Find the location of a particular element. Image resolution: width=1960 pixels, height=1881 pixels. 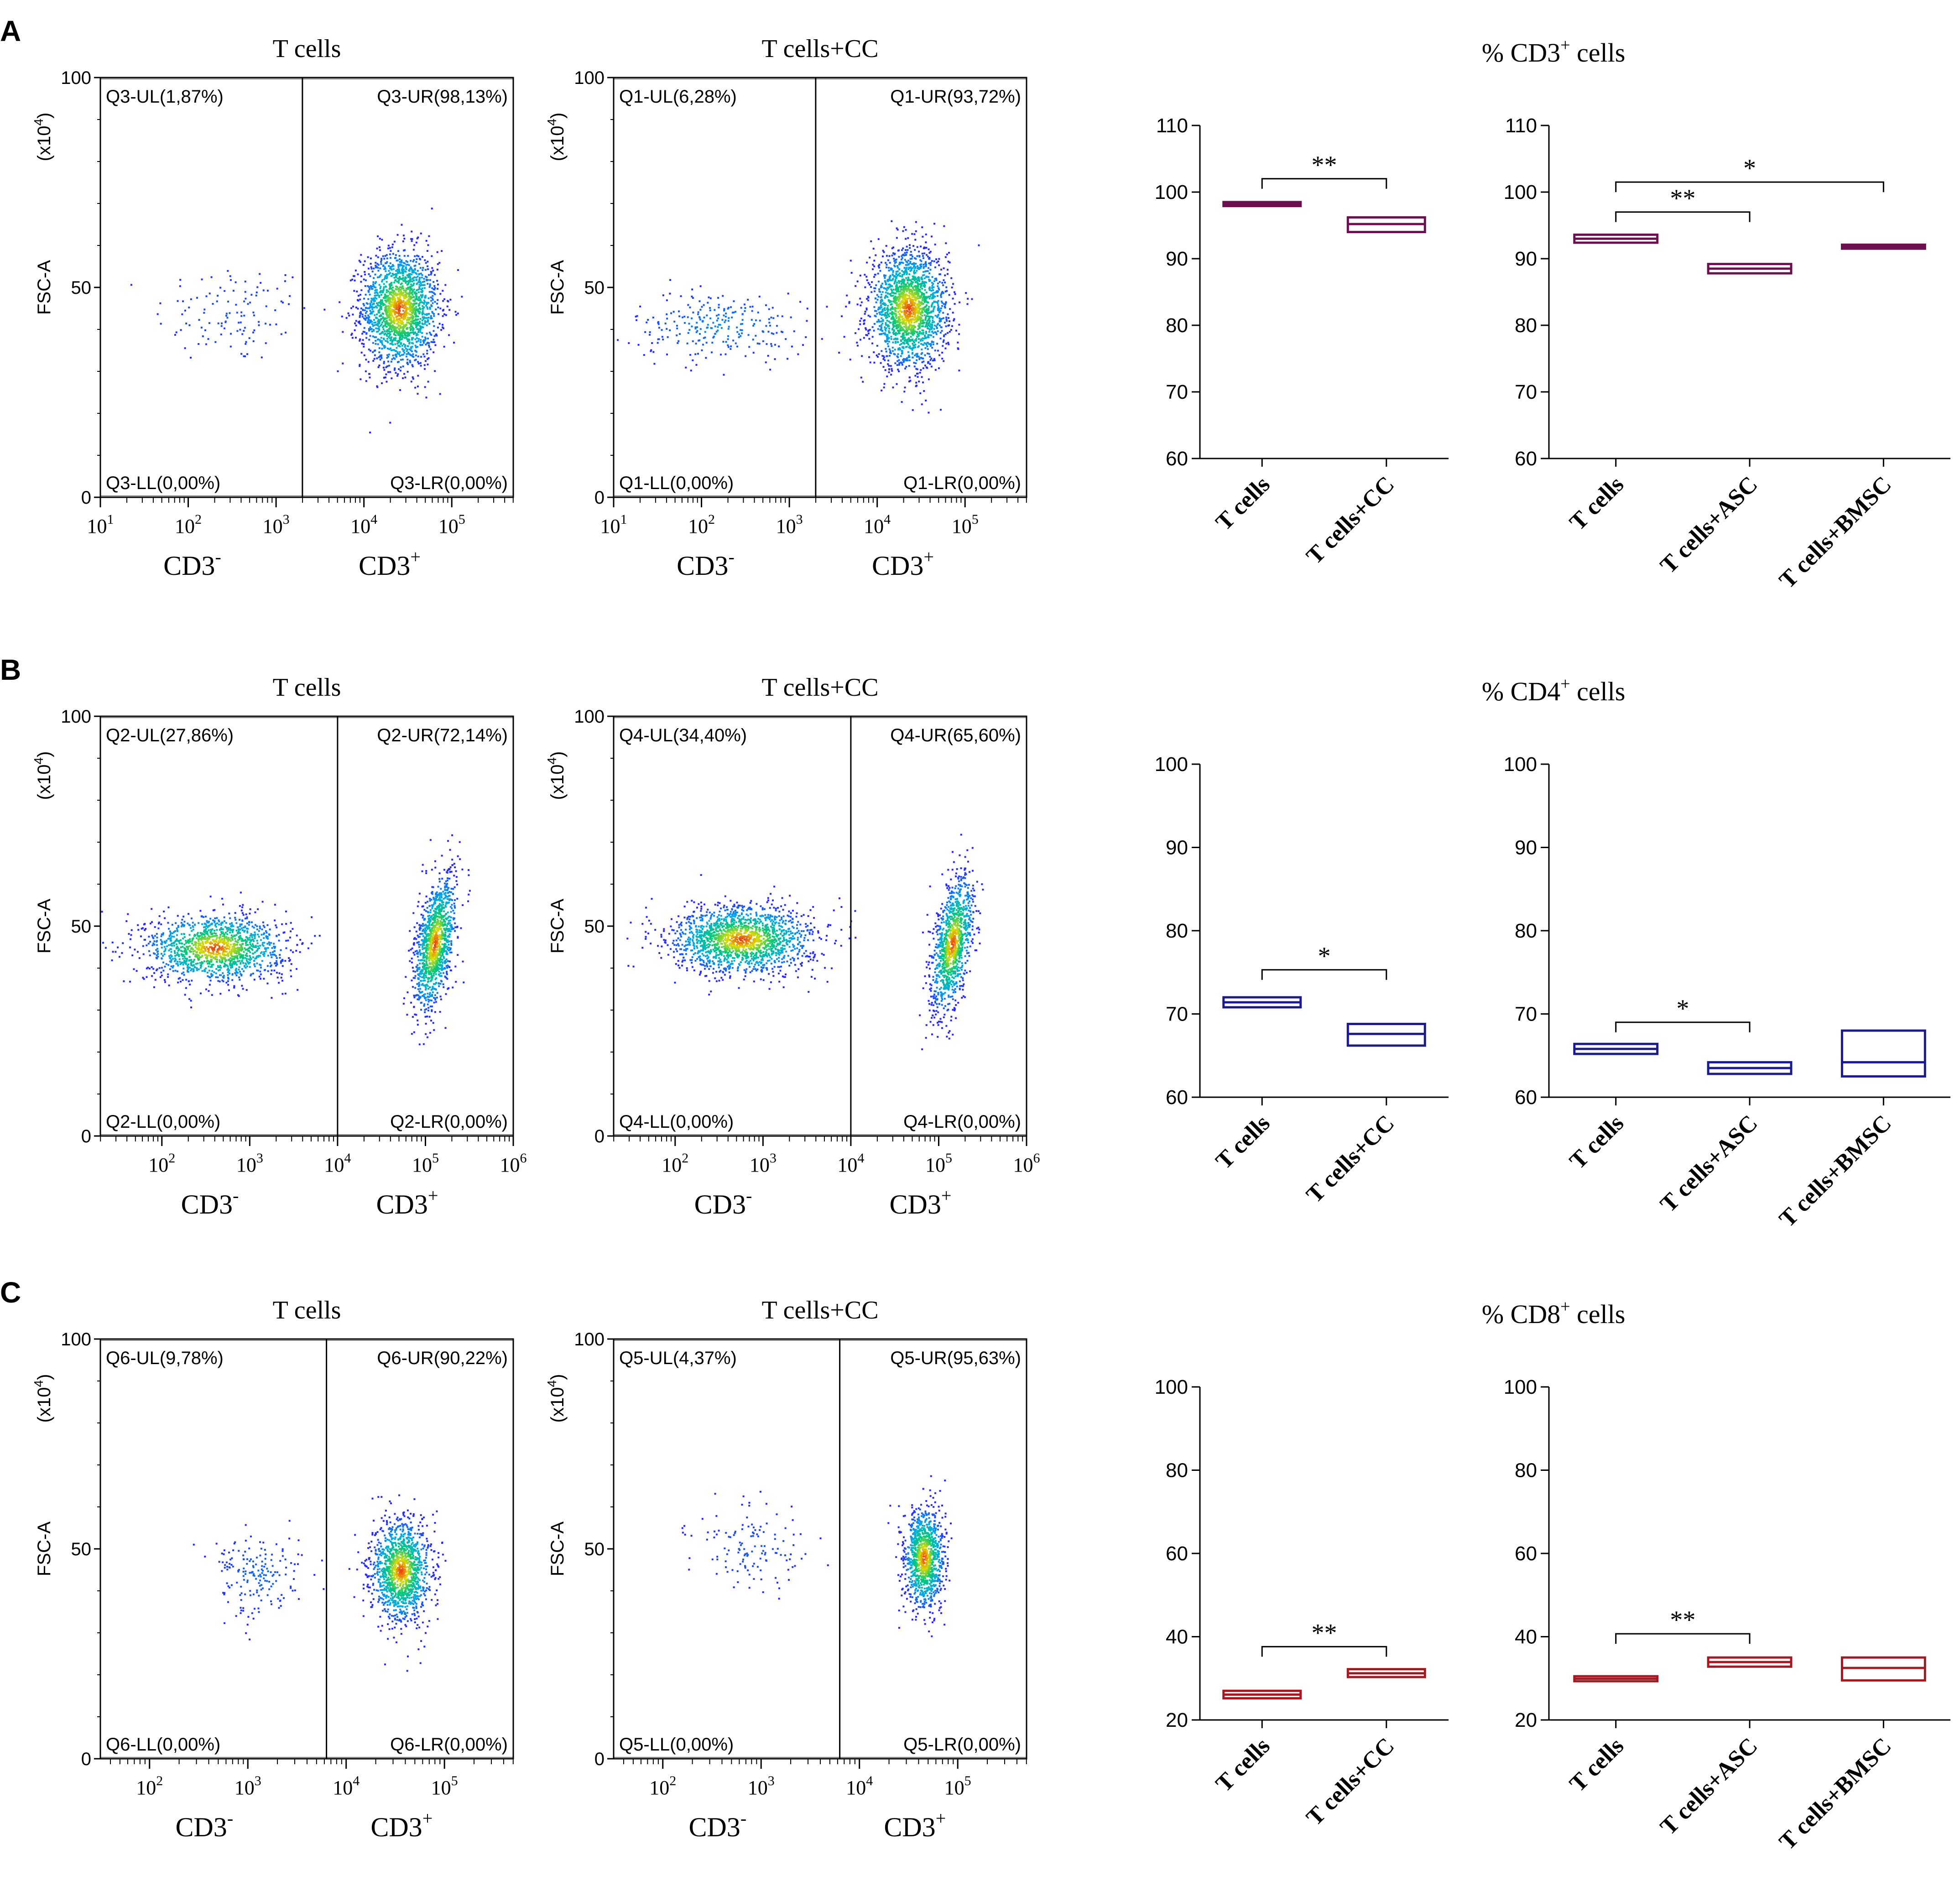

tick-base: 10 is located at coordinates (360, 526).